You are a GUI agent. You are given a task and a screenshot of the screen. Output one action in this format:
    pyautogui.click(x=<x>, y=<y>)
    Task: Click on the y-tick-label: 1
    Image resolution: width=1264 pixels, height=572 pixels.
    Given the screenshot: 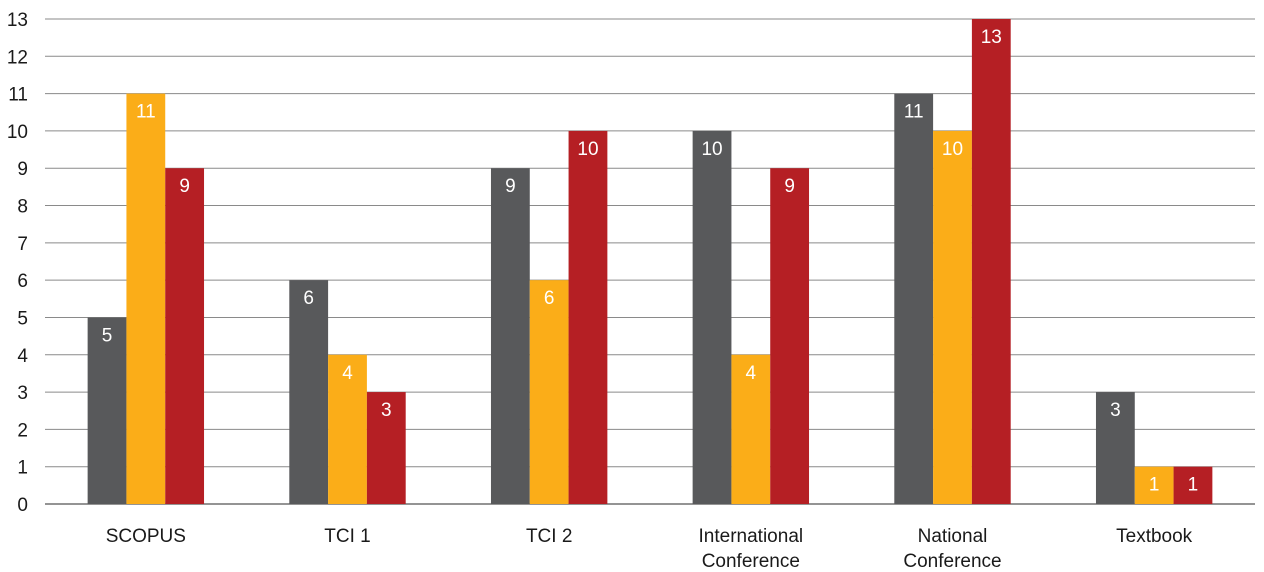 What is the action you would take?
    pyautogui.click(x=22, y=468)
    